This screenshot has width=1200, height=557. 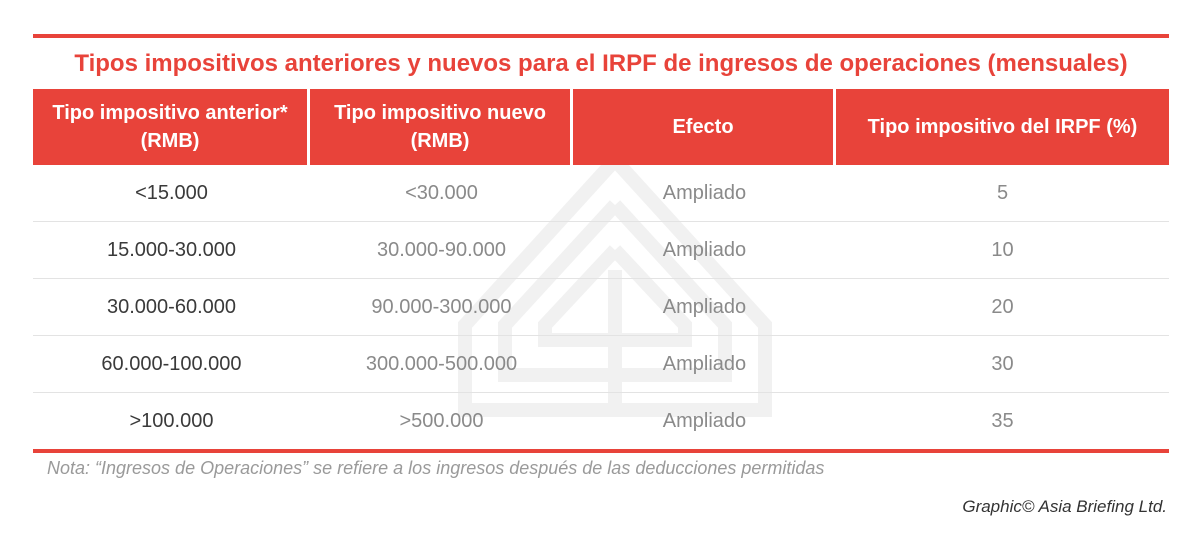 I want to click on cell-previous: >100.000, so click(x=171, y=420).